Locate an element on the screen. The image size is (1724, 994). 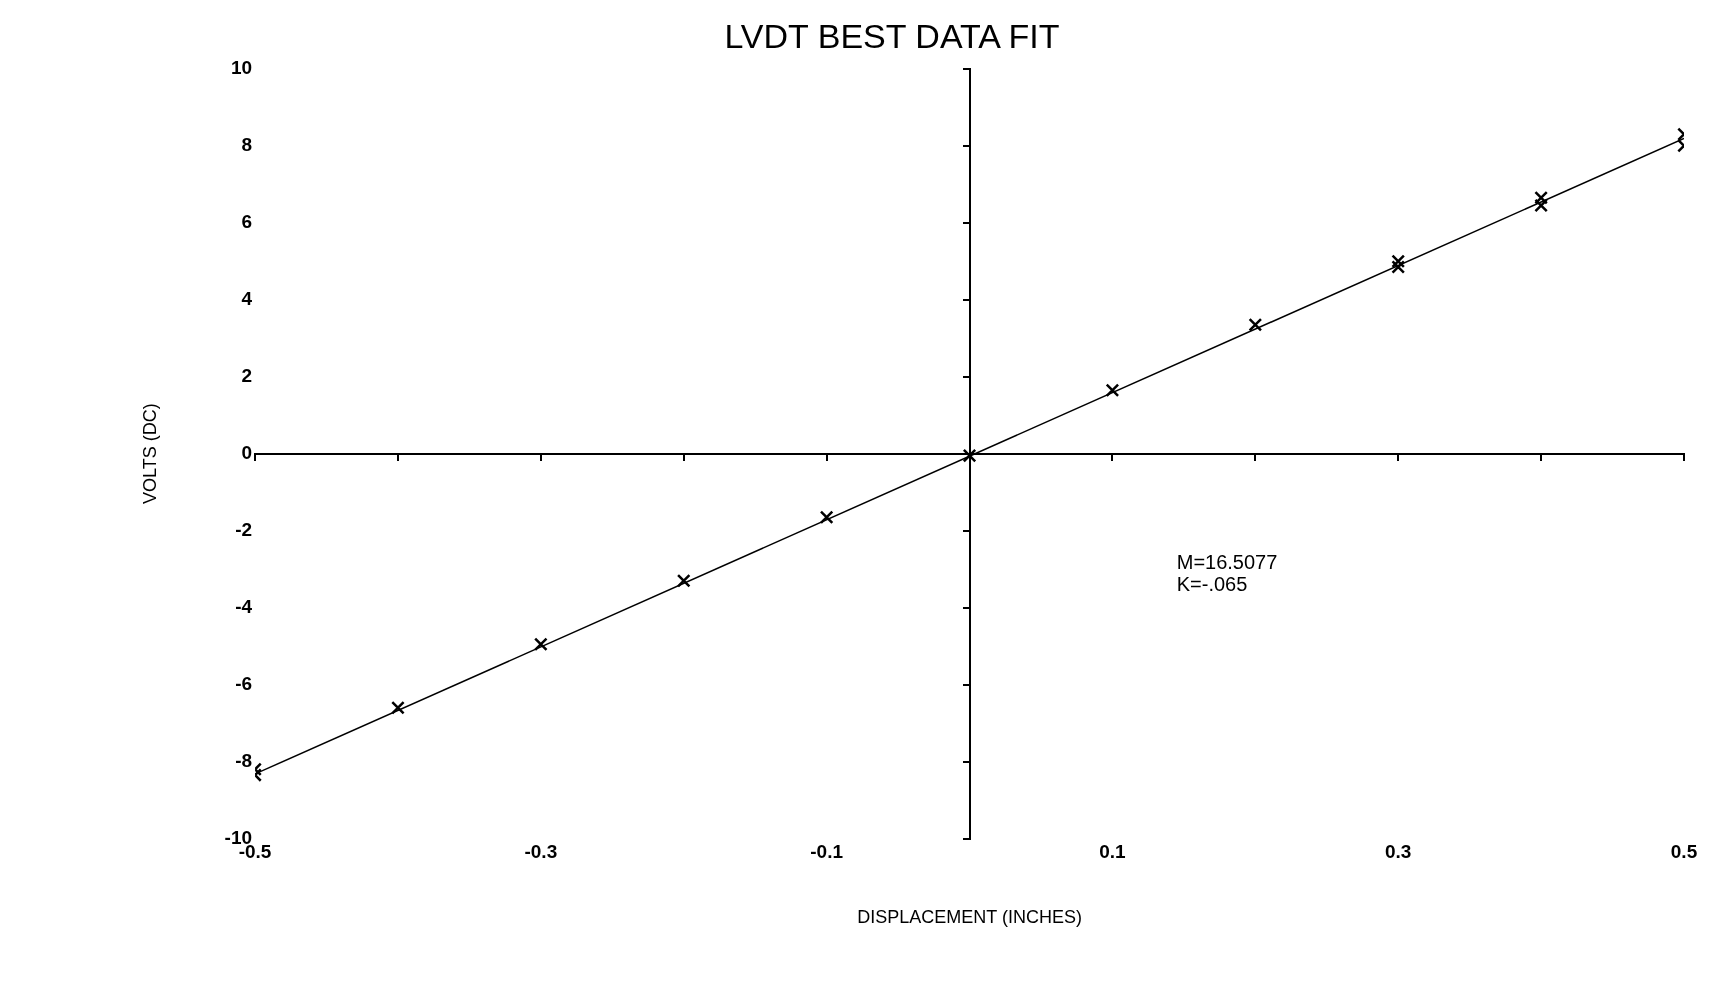
y-tick-label: -4 is located at coordinates (244, 606).